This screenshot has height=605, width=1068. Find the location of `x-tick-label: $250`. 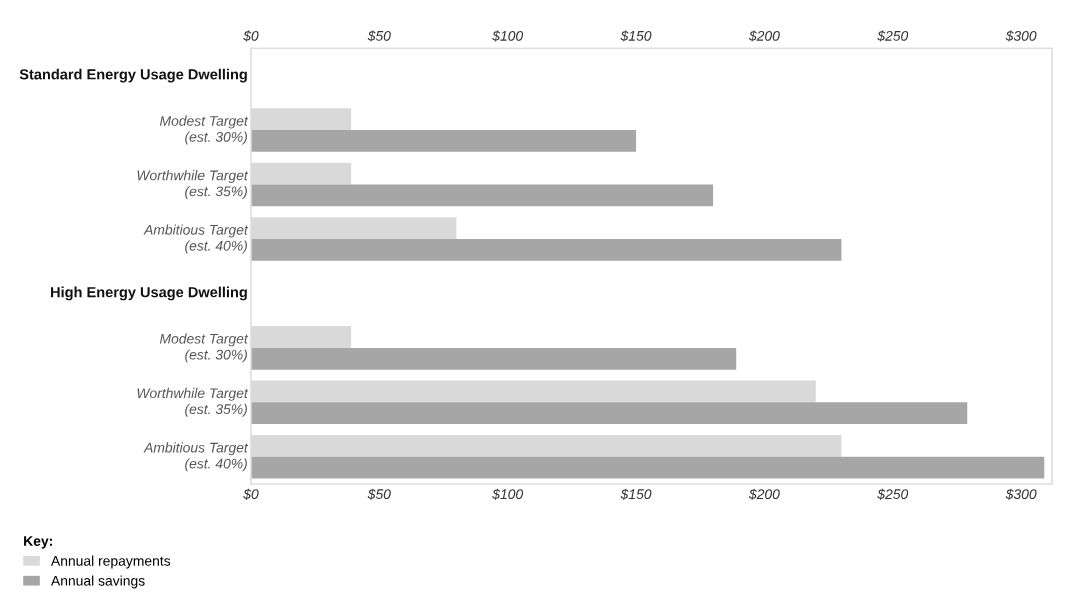

x-tick-label: $250 is located at coordinates (893, 494).